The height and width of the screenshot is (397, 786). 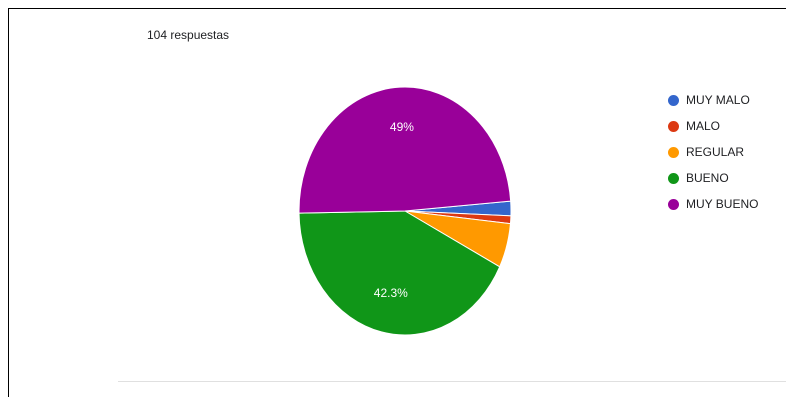 What do you see at coordinates (703, 126) in the screenshot?
I see `legend-label: MALO` at bounding box center [703, 126].